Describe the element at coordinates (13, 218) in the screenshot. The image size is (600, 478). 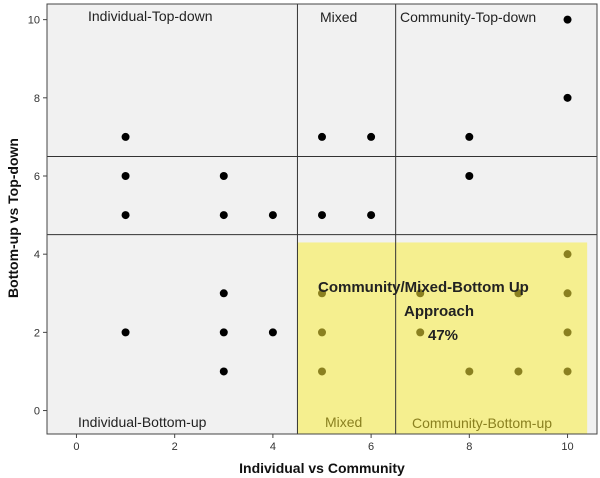
I see `y-axis-title: Bottom-up vs Top-down` at that location.